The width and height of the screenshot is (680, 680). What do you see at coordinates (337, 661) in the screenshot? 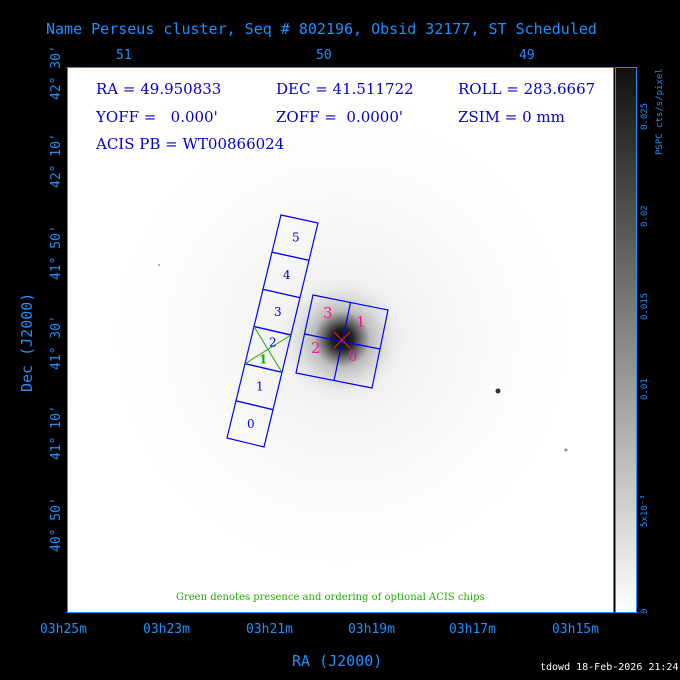
I see `x-axis-label: RA (J2000)` at bounding box center [337, 661].